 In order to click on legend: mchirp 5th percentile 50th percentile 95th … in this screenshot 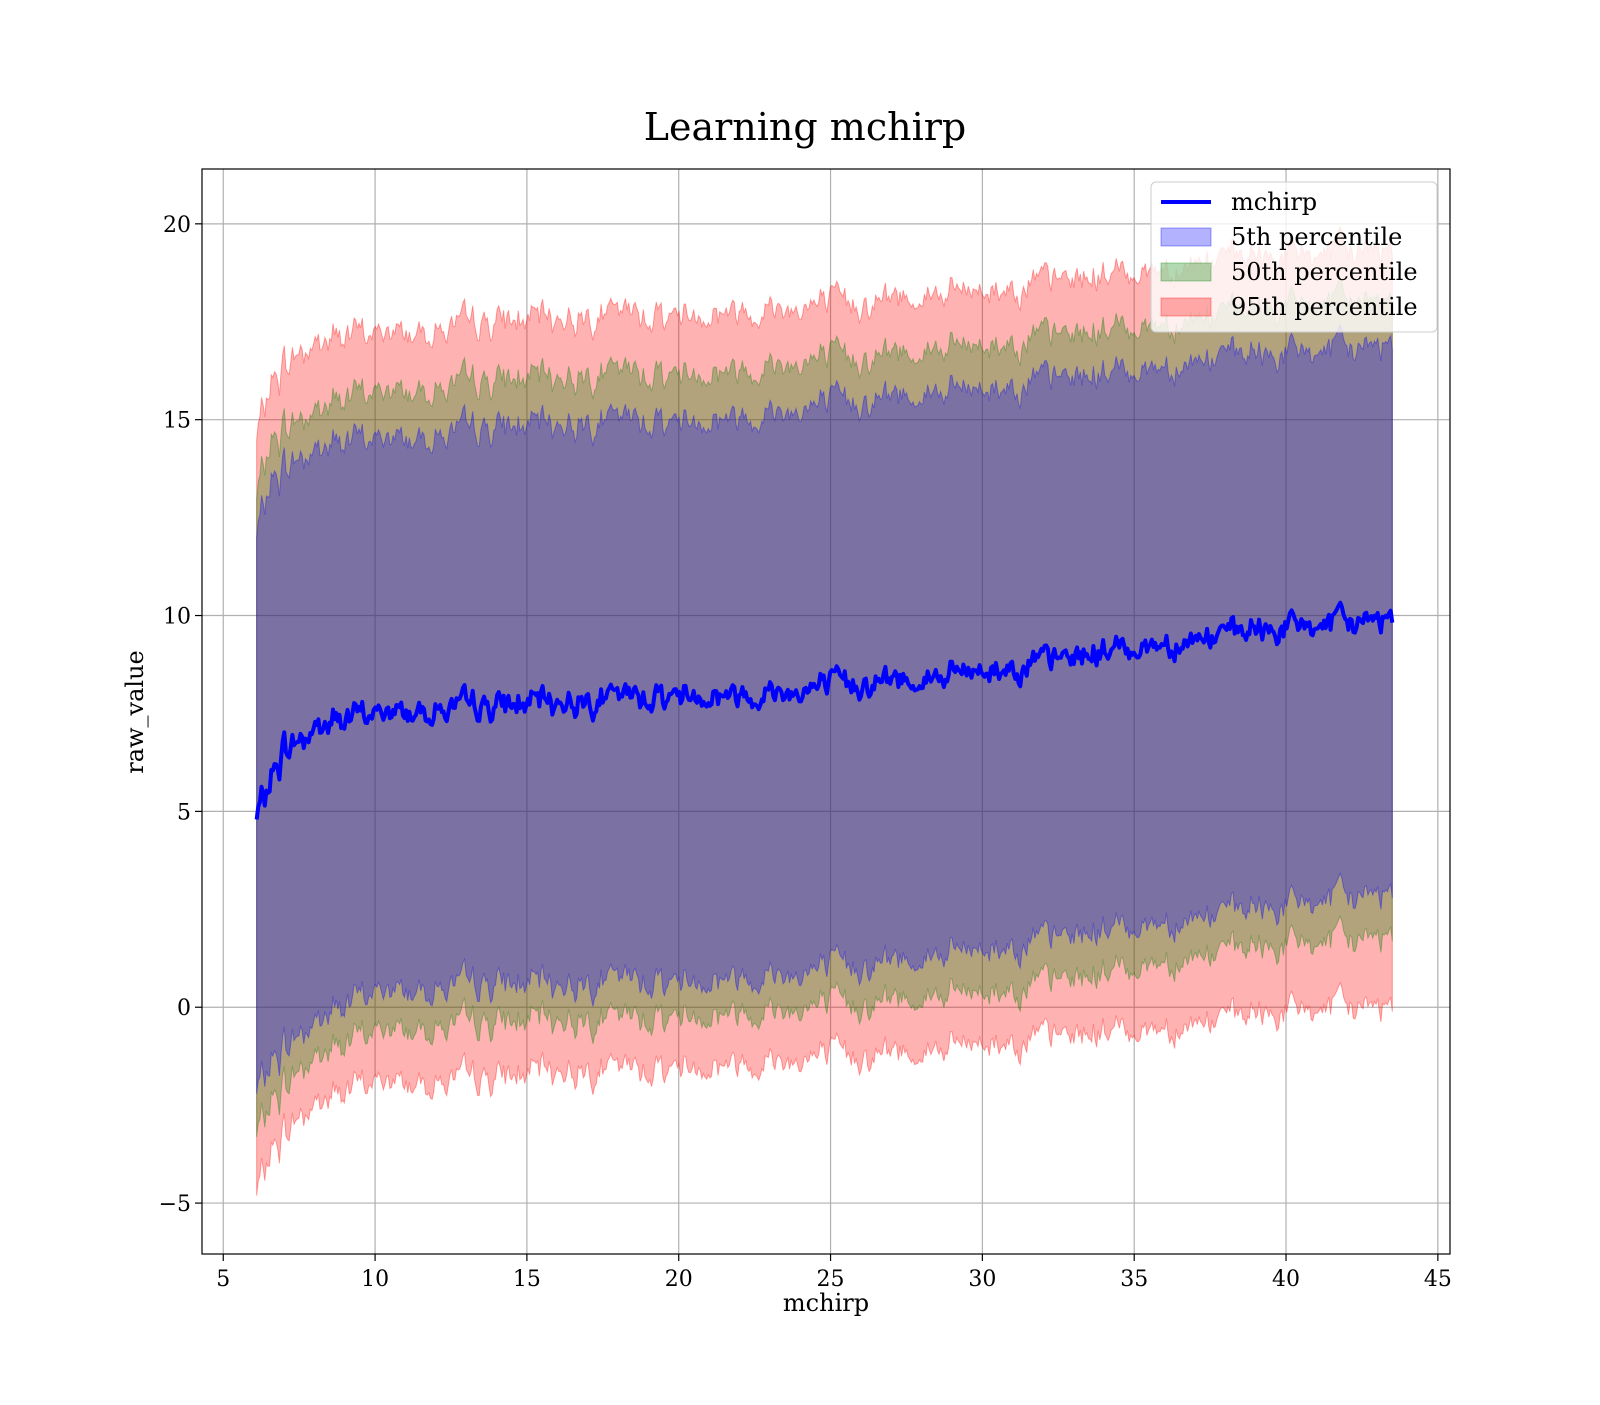, I will do `click(1294, 257)`.